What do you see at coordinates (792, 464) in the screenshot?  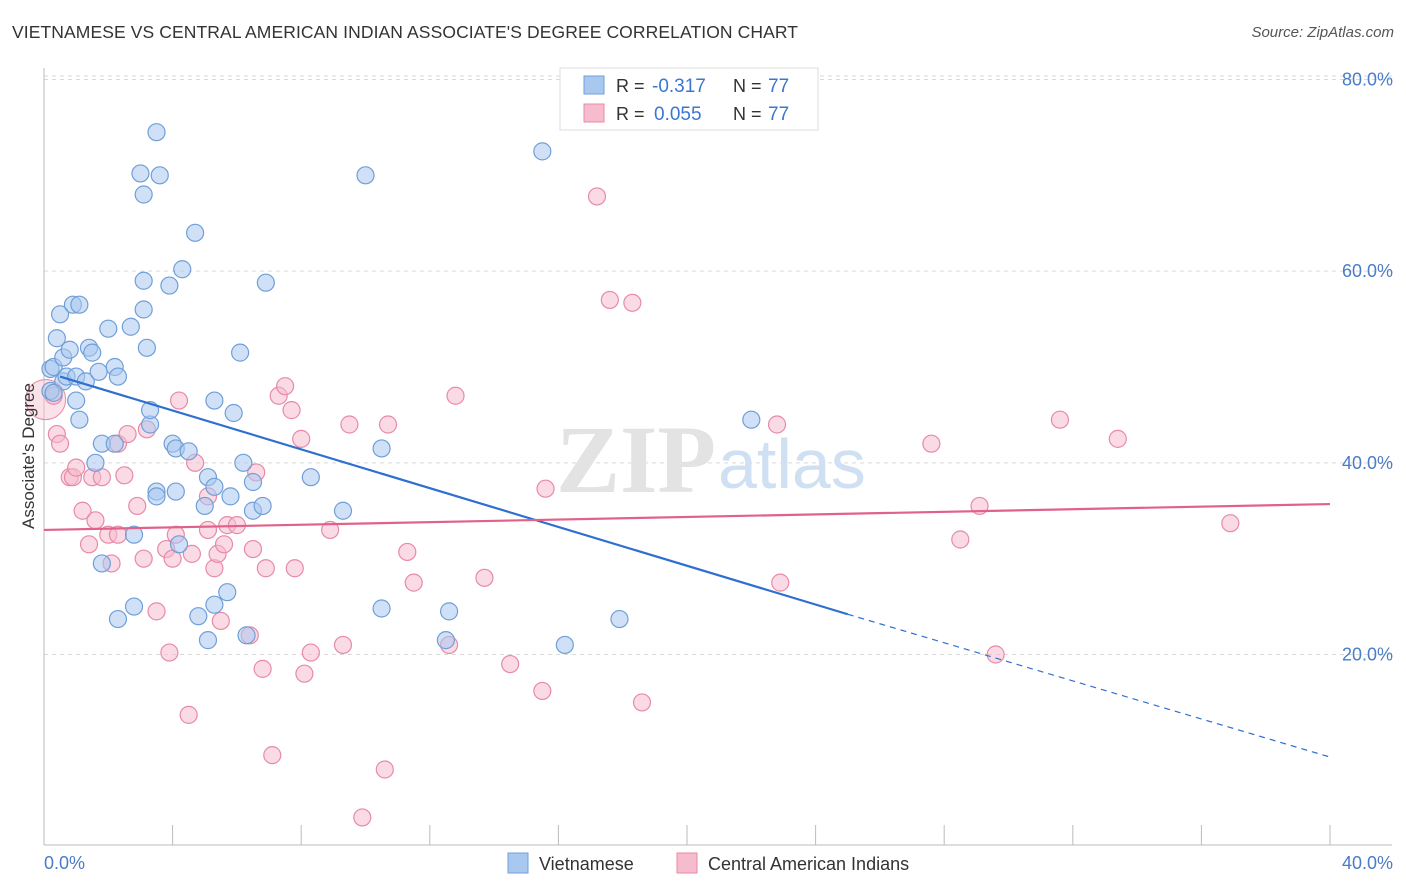 I see `watermark-atlas: atlas` at bounding box center [792, 464].